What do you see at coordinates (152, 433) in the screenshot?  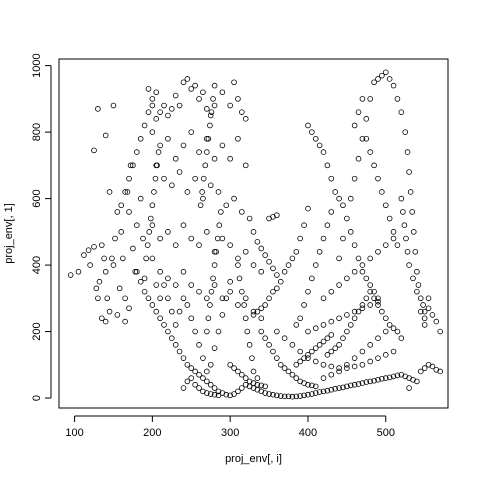 I see `x-tick-label: 200` at bounding box center [152, 433].